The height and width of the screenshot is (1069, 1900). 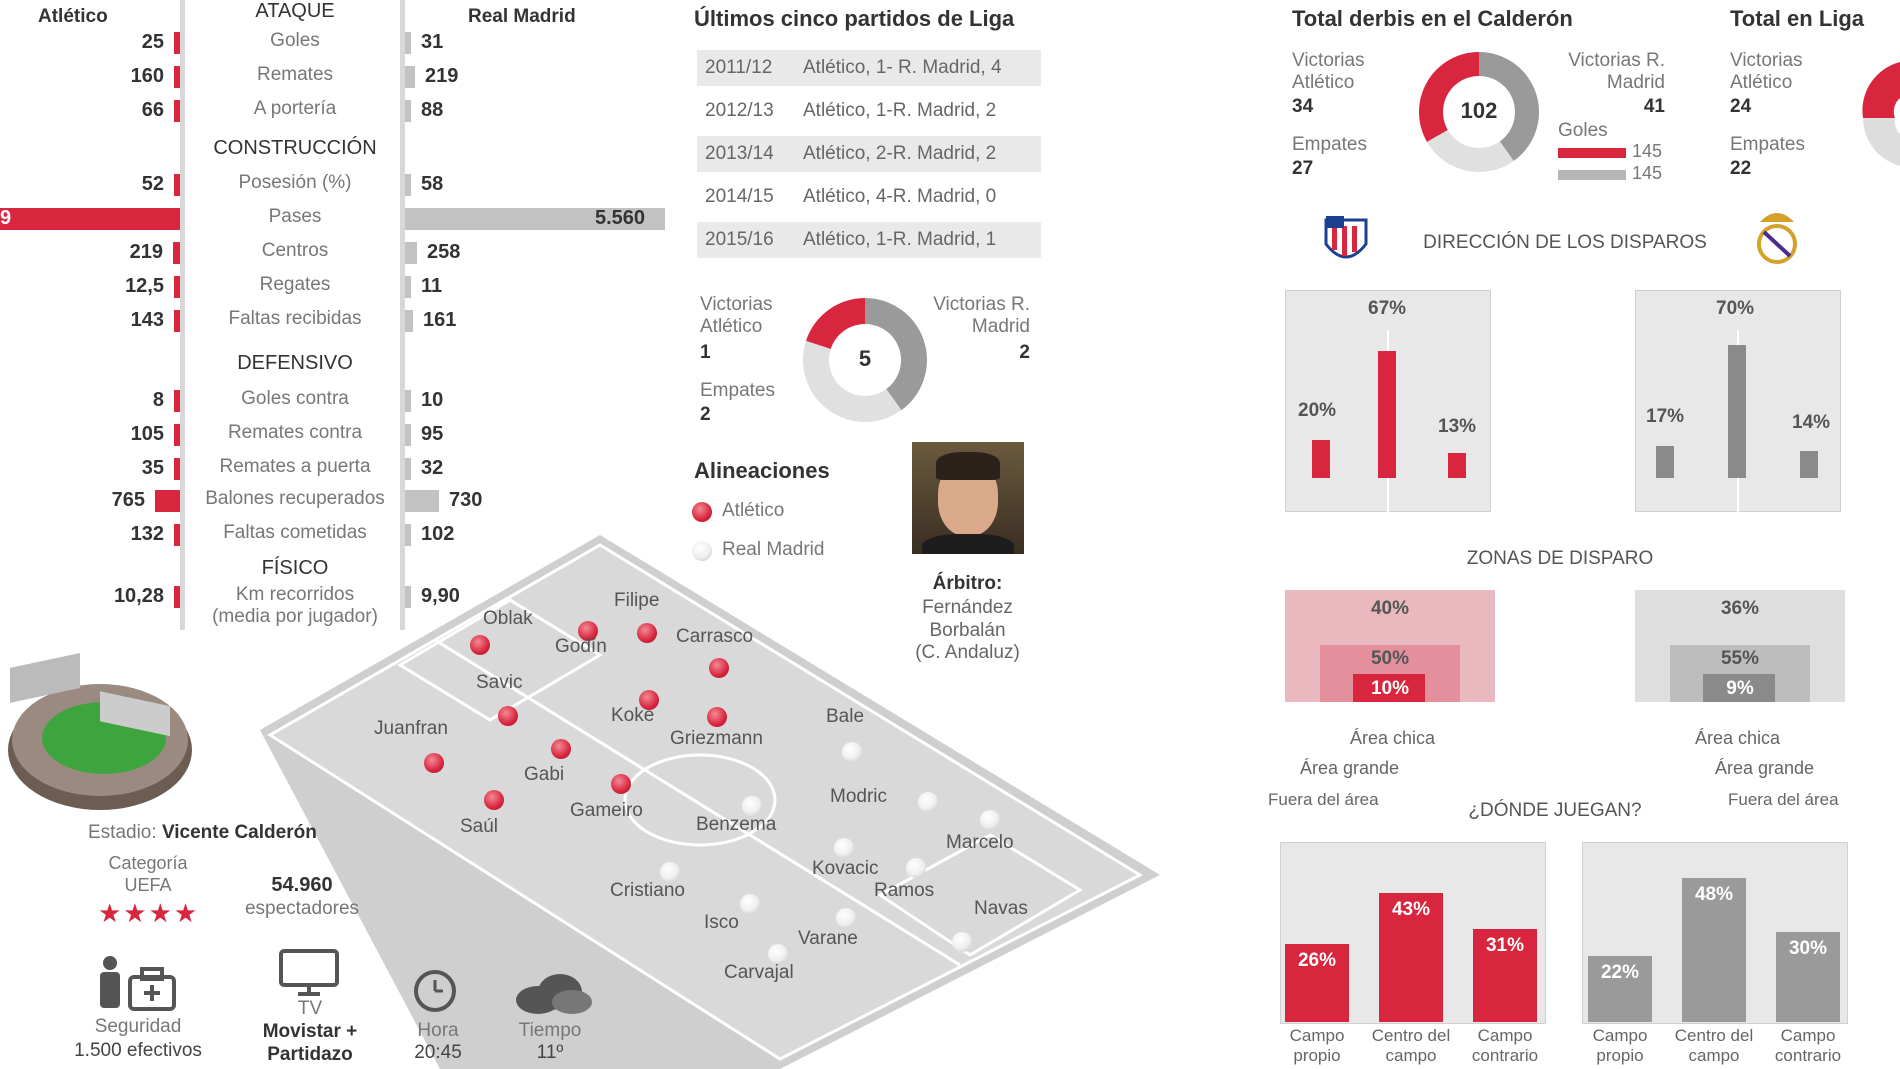 What do you see at coordinates (554, 994) in the screenshot?
I see `cloud-icon` at bounding box center [554, 994].